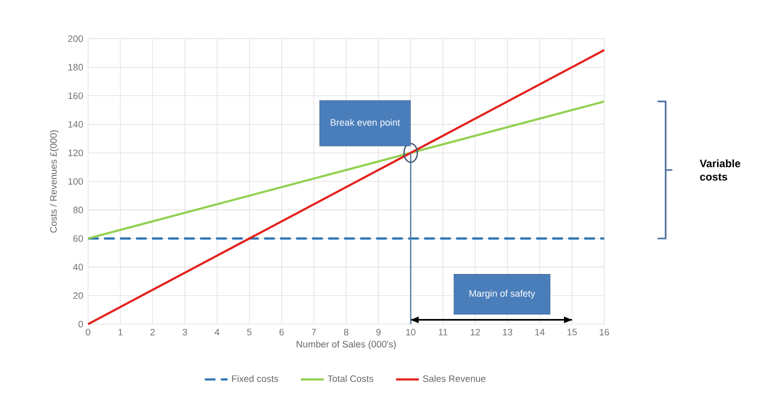 The image size is (759, 407). Describe the element at coordinates (378, 332) in the screenshot. I see `x-tick-label: 9` at that location.